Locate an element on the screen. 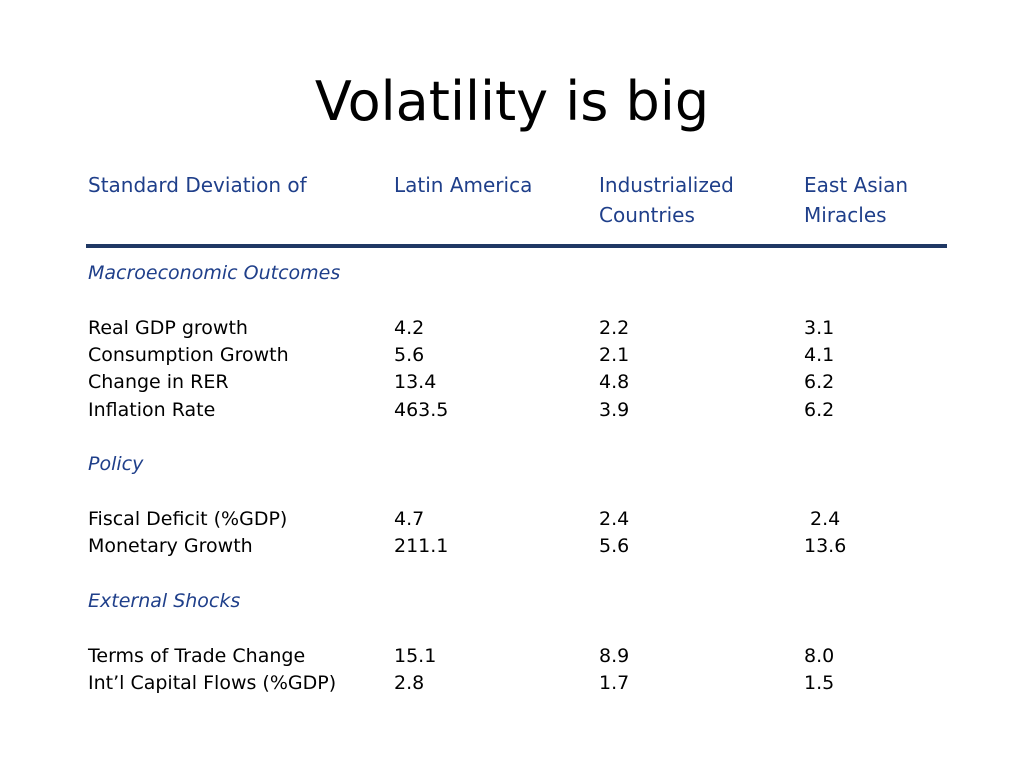  latin-america-value: 4.2 is located at coordinates (409, 328).